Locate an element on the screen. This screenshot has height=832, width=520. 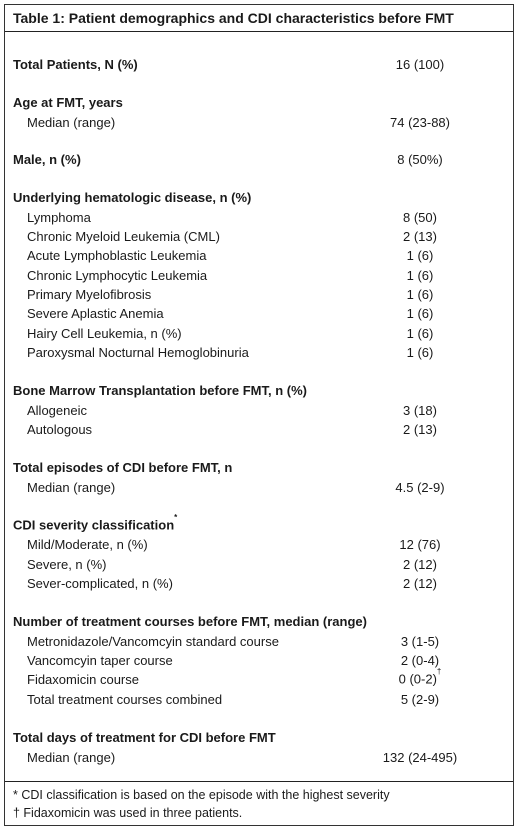
row-label: Fidaxomicin course is located at coordinates (83, 679).